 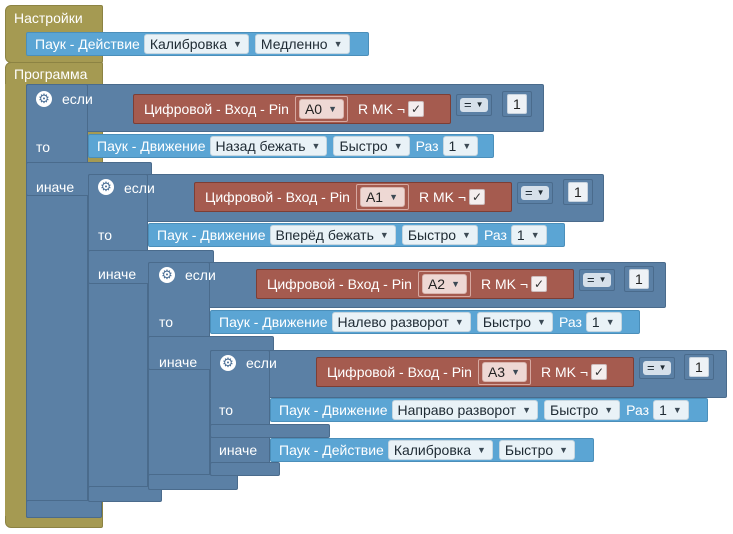 I want to click on final-speed-dropdown: Быстро ▼, so click(x=537, y=450).